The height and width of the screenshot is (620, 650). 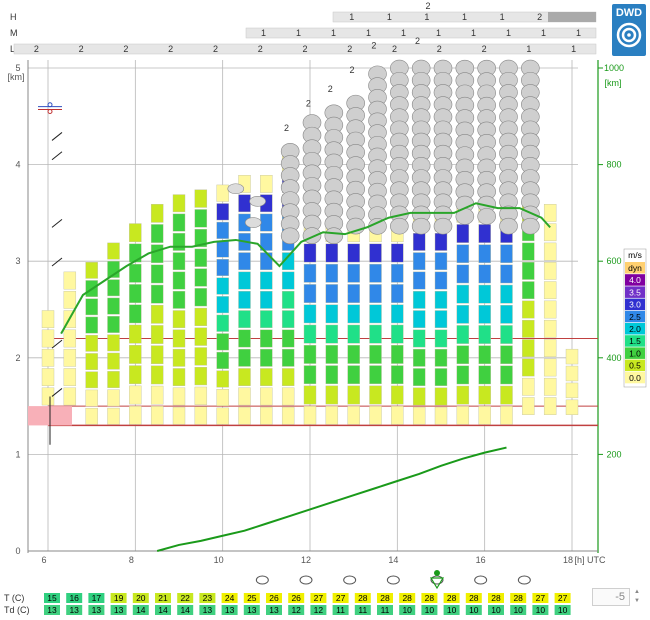 I want to click on legend-label: 0.0, so click(x=635, y=378).